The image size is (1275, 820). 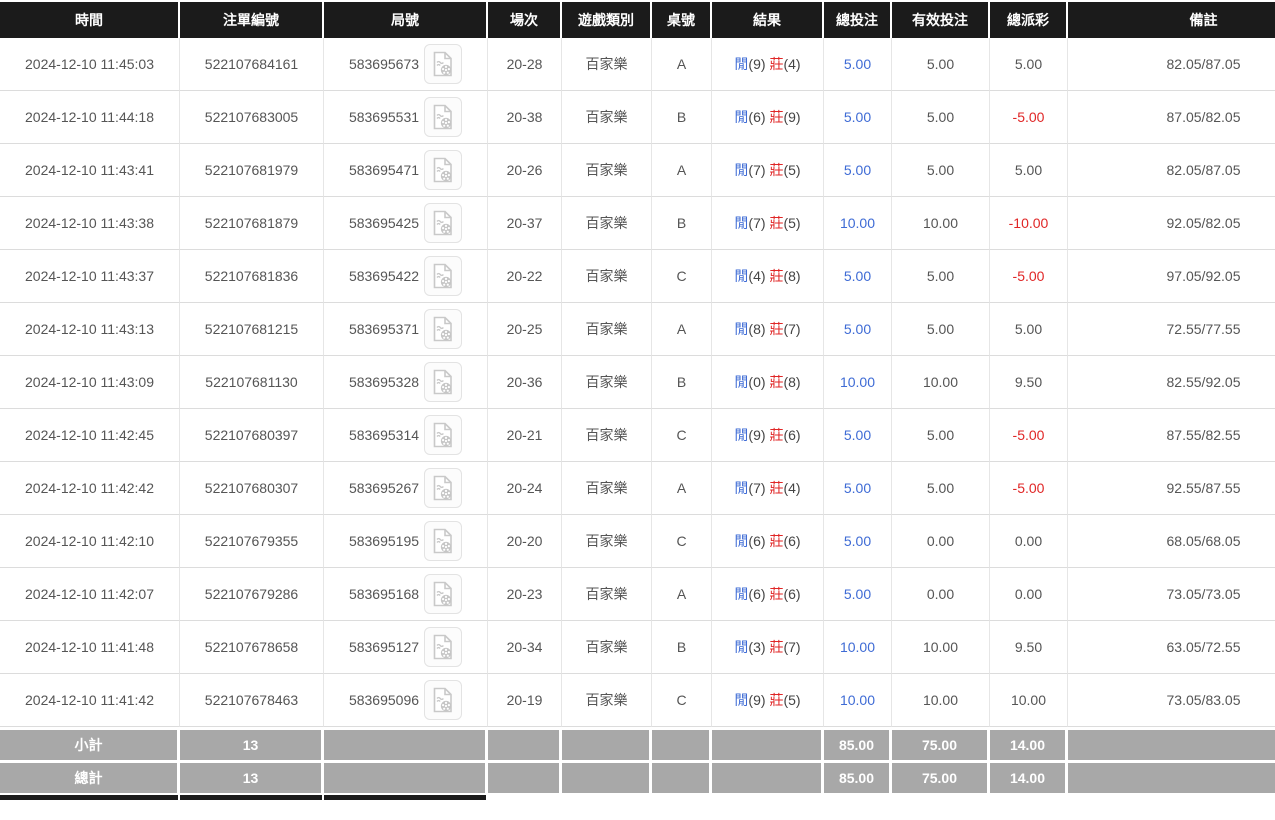 What do you see at coordinates (637, 776) in the screenshot?
I see `total-row: 總計 13 85.00 75.00 14.00` at bounding box center [637, 776].